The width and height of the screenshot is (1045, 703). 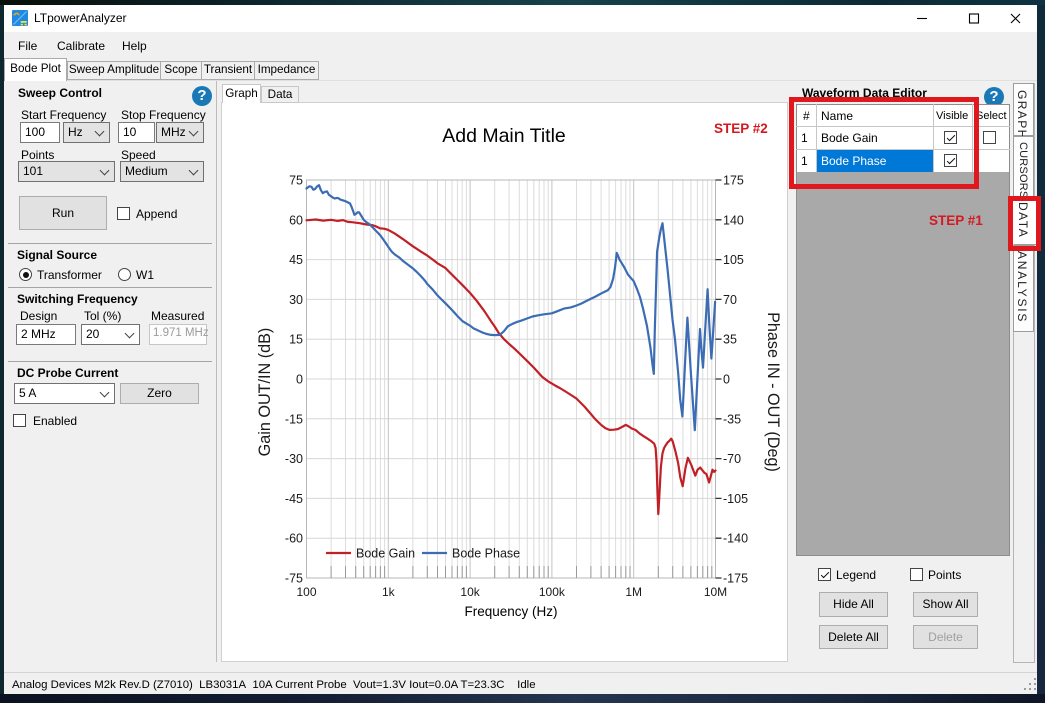 I want to click on svg-text: 175, so click(x=733, y=181).